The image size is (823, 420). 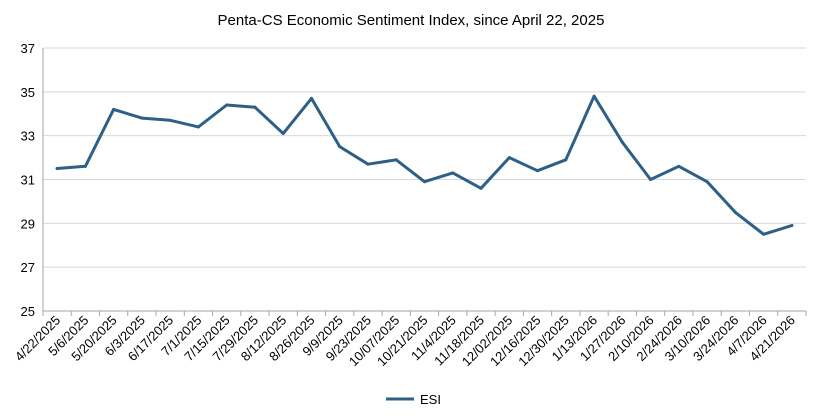 I want to click on y-tick-label: 29, so click(x=28, y=223).